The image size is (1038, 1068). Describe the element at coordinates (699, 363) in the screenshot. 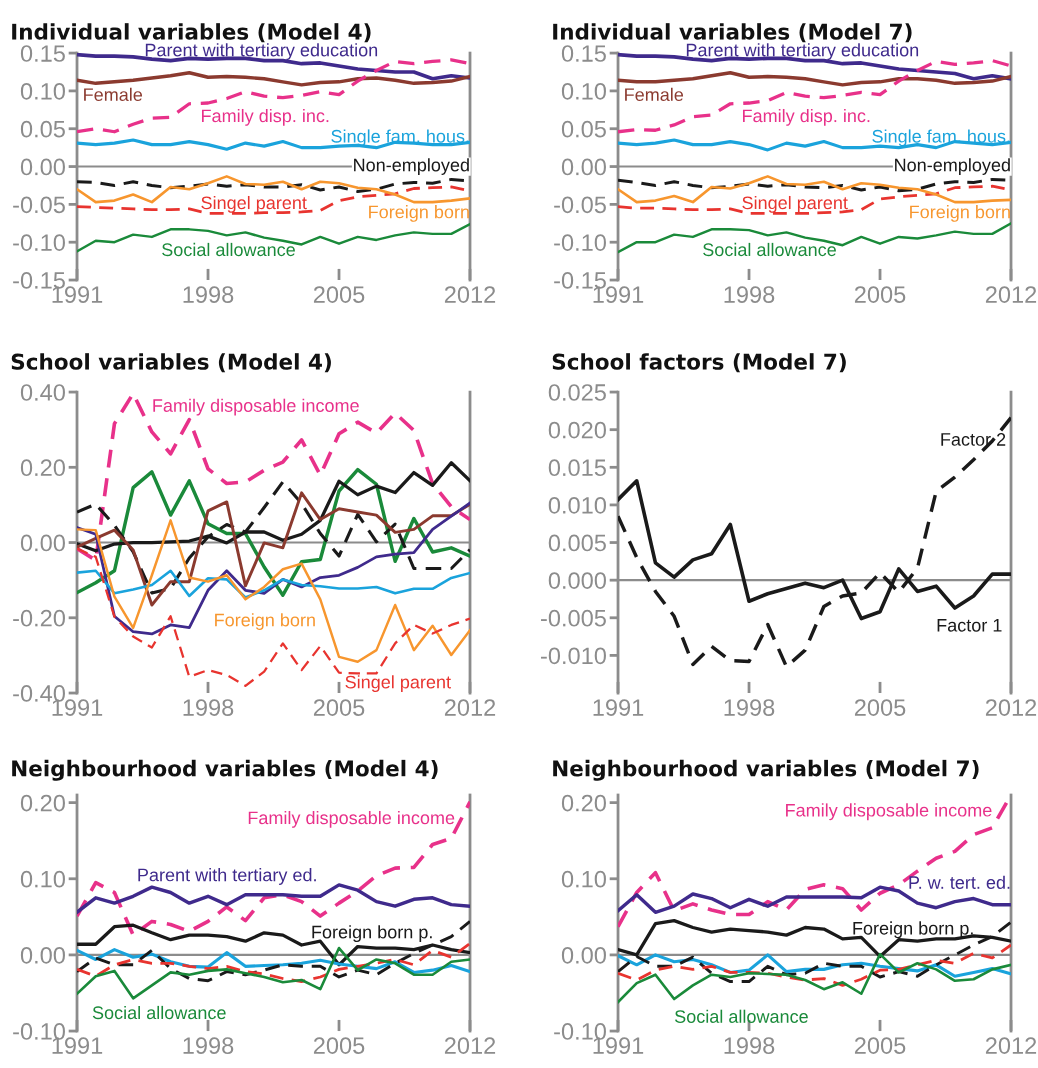

I see `chart-title: School factors (Model 7)` at that location.